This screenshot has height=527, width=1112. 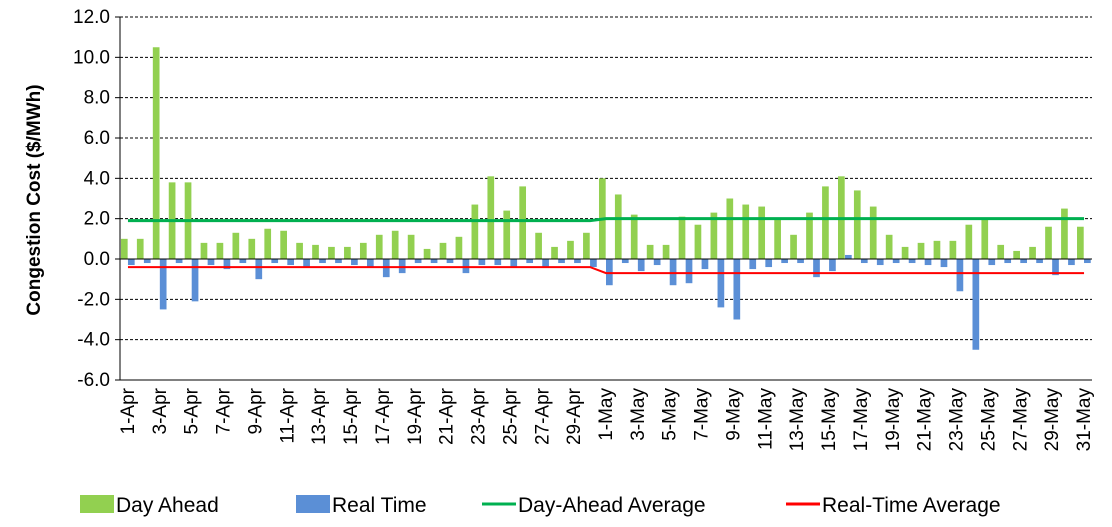 What do you see at coordinates (383, 416) in the screenshot?
I see `x-tick-label: 17-Apr` at bounding box center [383, 416].